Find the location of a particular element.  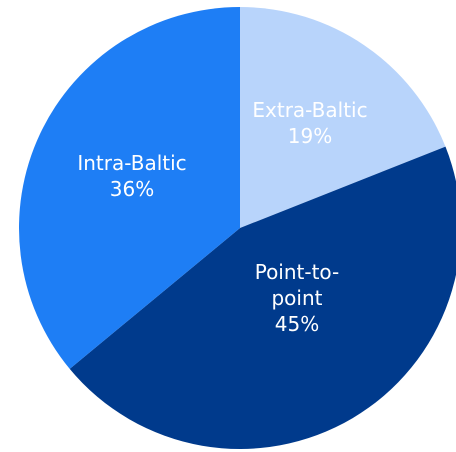

pie-label-line: 19% is located at coordinates (310, 136).